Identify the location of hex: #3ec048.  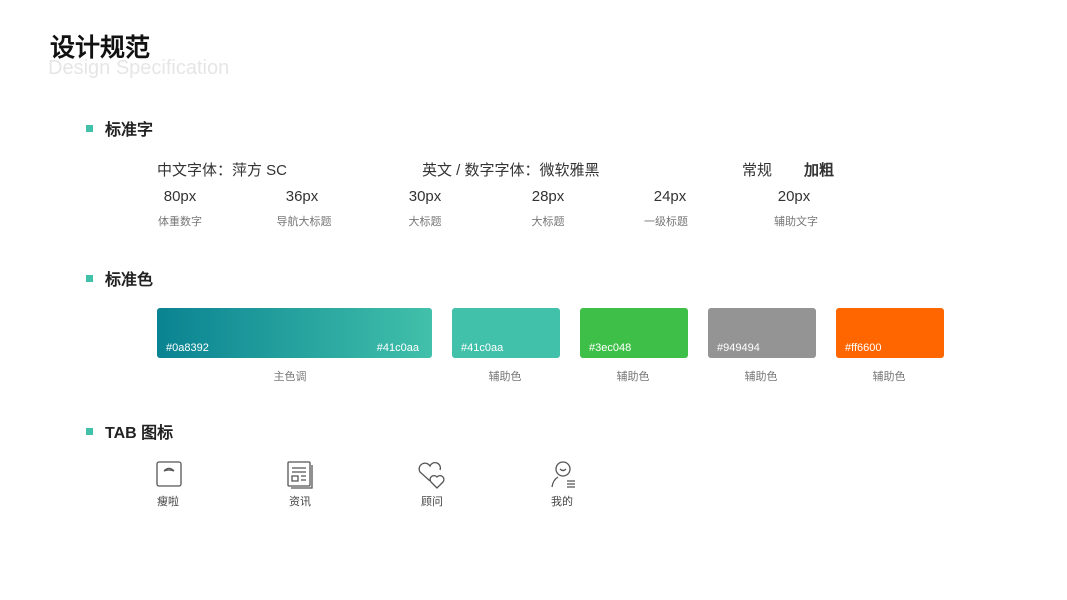
(610, 348).